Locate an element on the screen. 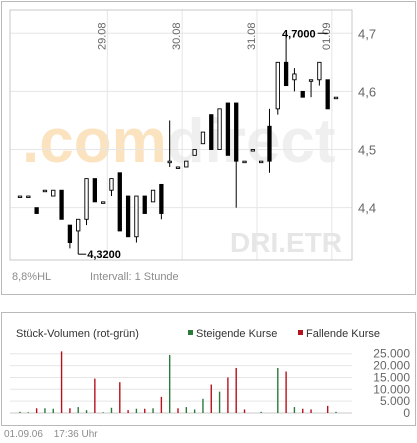  volume-ytick-label: 0 is located at coordinates (406, 413).